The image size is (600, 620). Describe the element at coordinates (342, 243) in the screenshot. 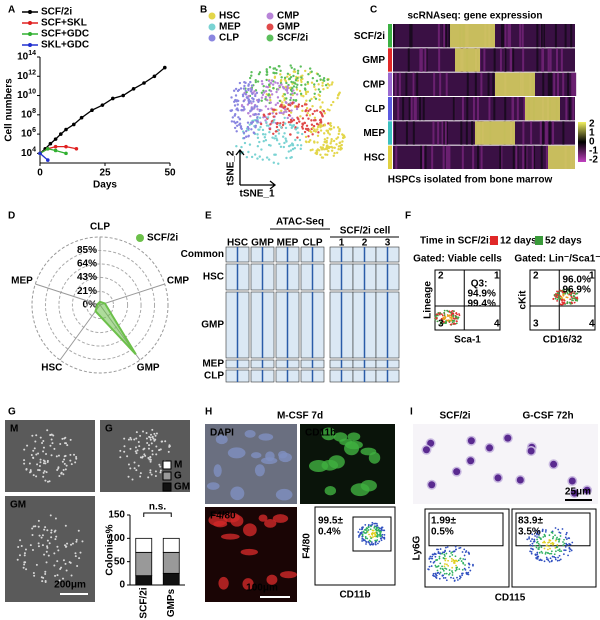

I see `column-label: 1` at that location.